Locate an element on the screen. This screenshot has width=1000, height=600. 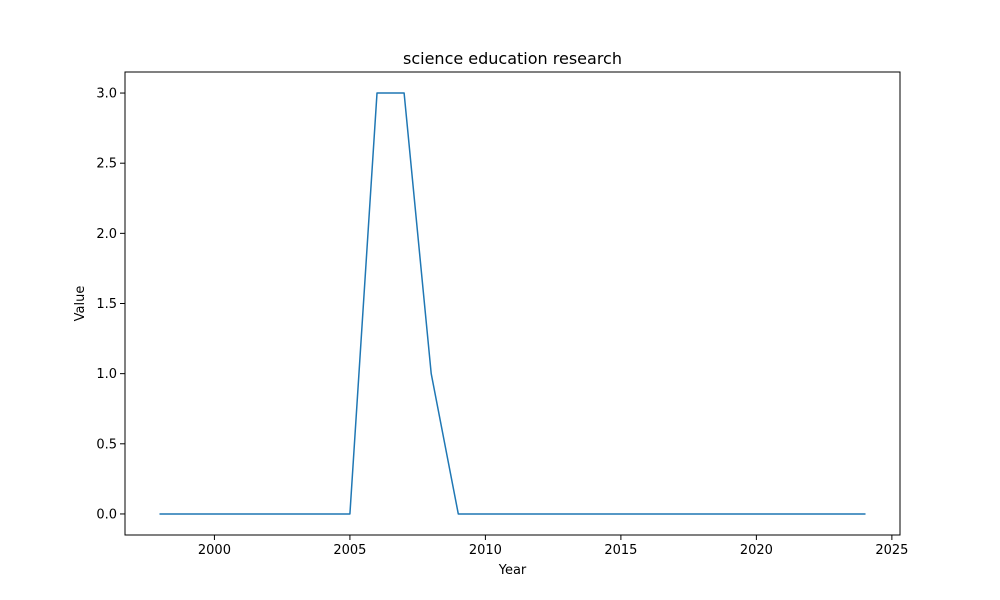
y-axis-label: Value is located at coordinates (80, 304).